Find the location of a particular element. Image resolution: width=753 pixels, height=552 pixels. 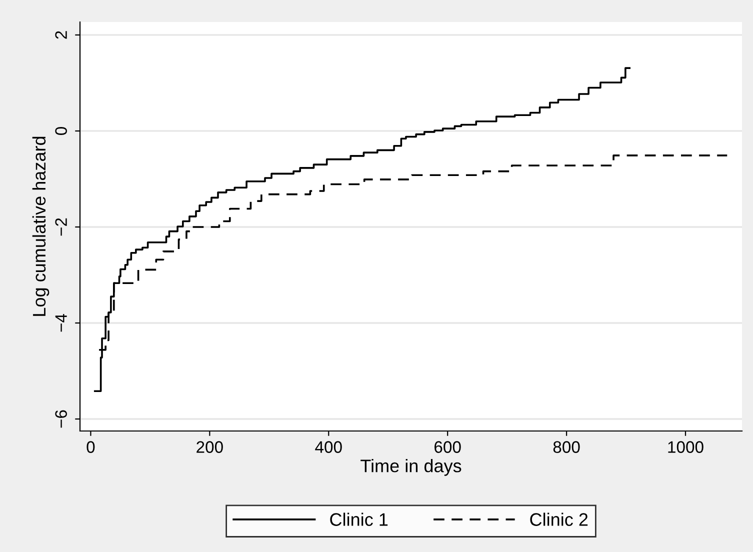

y-axis-title: Log cumulative hazard is located at coordinates (41, 226).